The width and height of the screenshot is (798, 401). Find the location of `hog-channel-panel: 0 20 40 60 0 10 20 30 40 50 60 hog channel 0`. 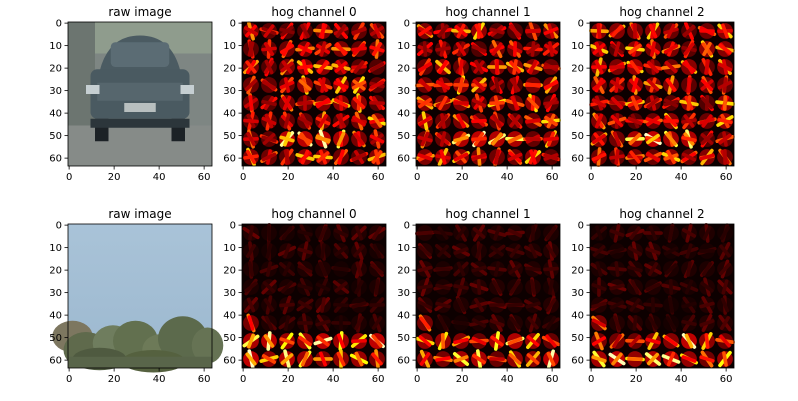

hog-channel-panel: 0 20 40 60 0 10 20 30 40 50 60 hog channel 0 is located at coordinates (305, 296).